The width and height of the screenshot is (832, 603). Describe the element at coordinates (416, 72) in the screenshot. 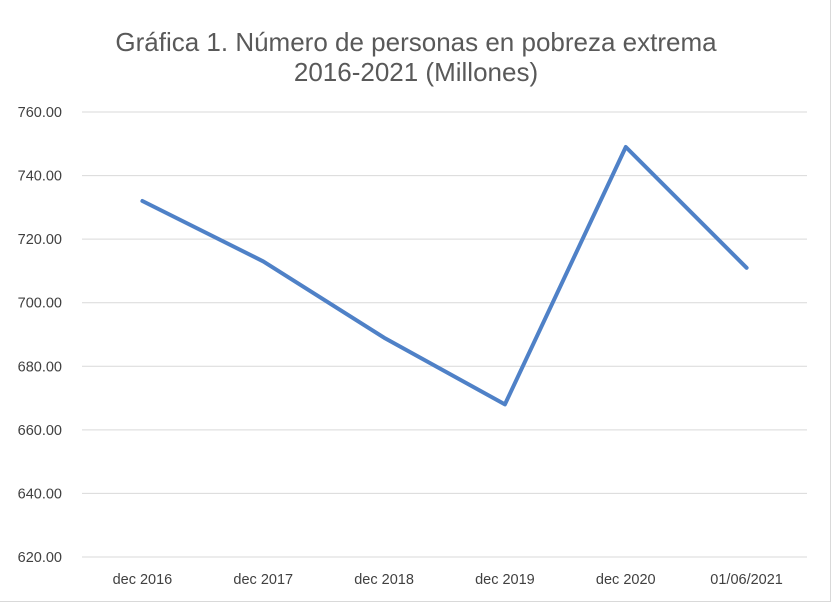

I see `chart-subtitle: 2016-2021 (Millones)` at that location.